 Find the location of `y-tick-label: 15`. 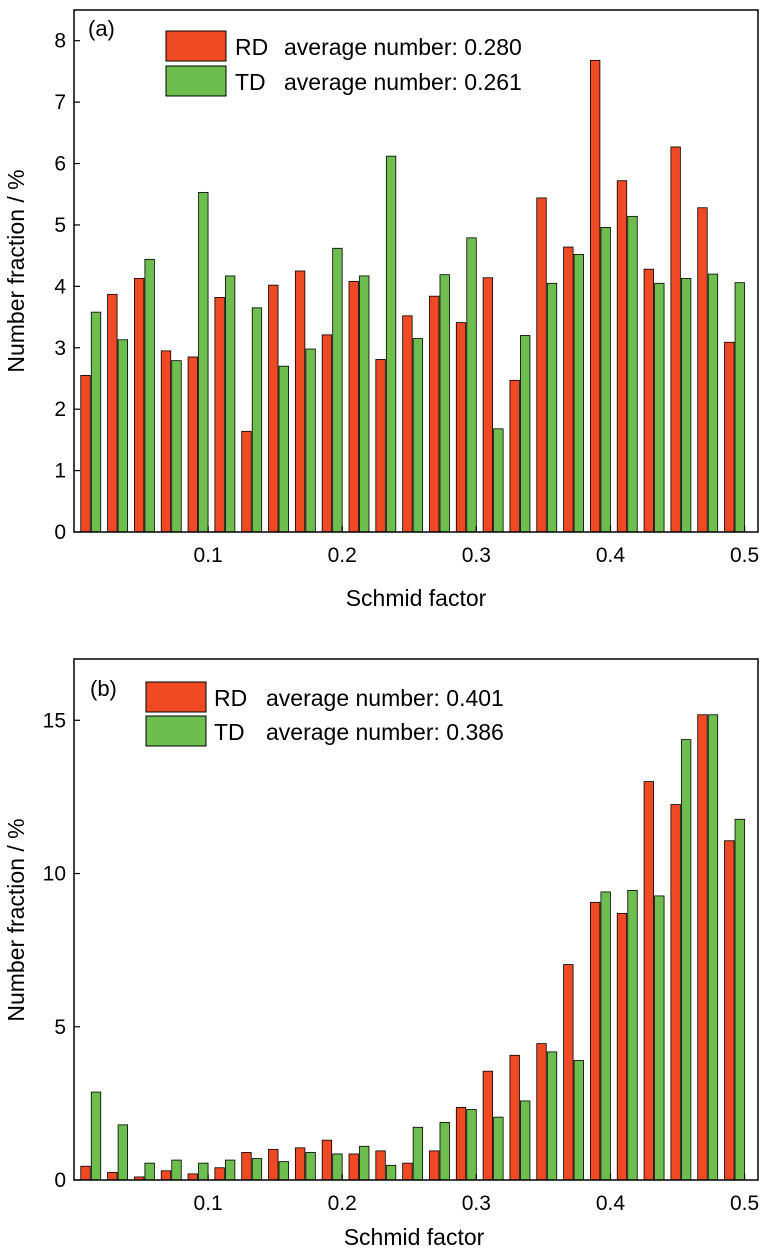

y-tick-label: 15 is located at coordinates (54, 720).